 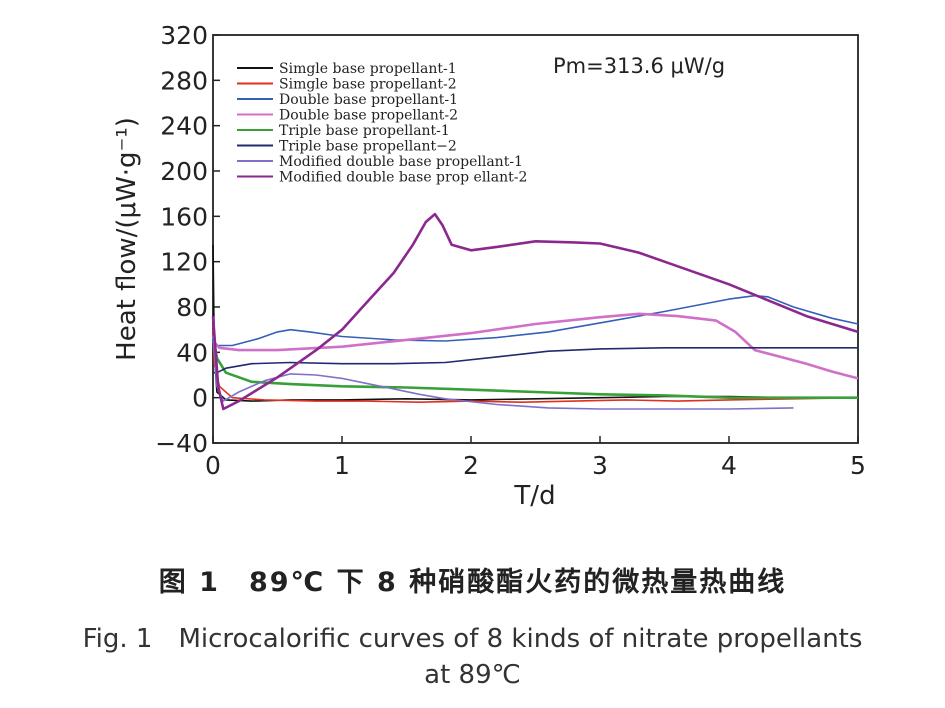 I want to click on y-tick-label: 120, so click(x=184, y=262).